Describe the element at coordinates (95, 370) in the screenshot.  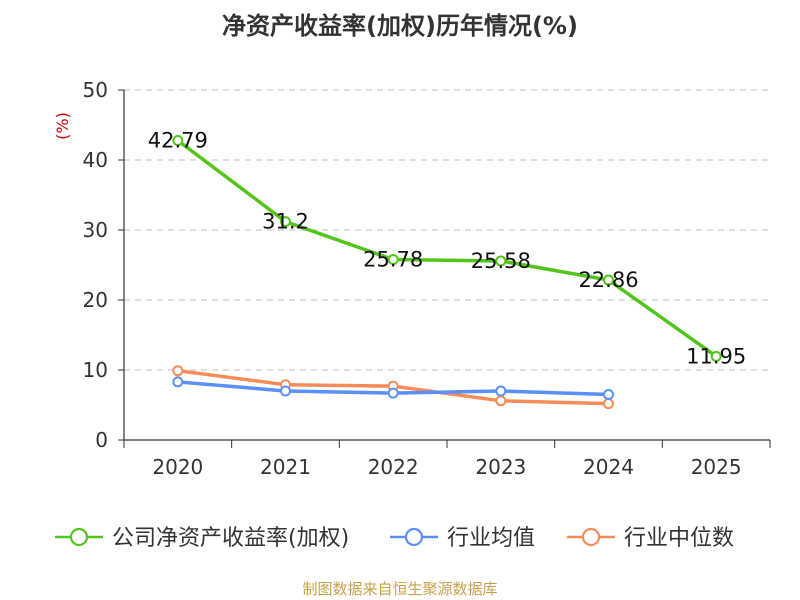
I see `y-tick-label: 10` at that location.